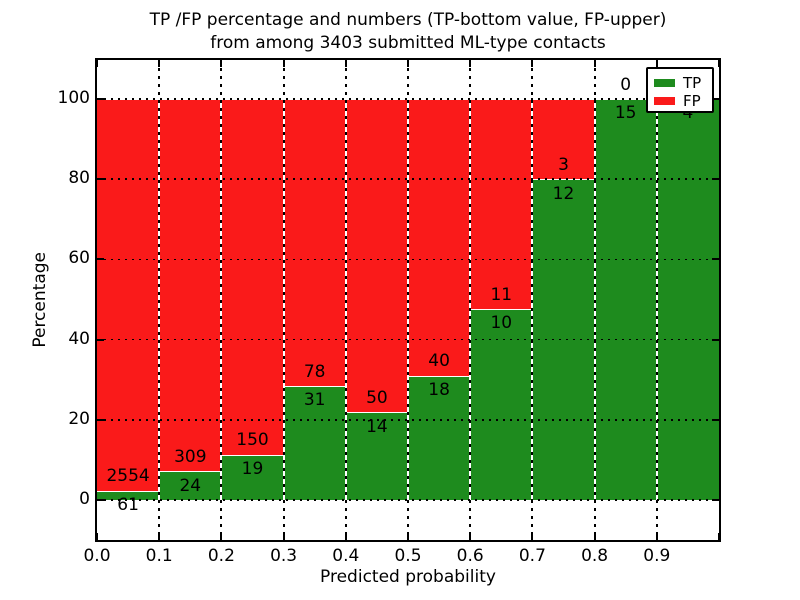 This screenshot has width=800, height=600. What do you see at coordinates (79, 418) in the screenshot?
I see `y-tick-label: 20` at bounding box center [79, 418].